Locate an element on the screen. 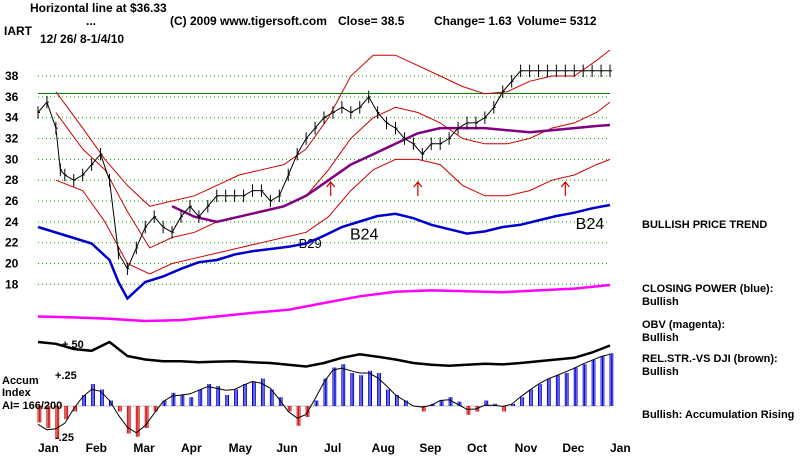  header-ticker: IART is located at coordinates (18, 31).